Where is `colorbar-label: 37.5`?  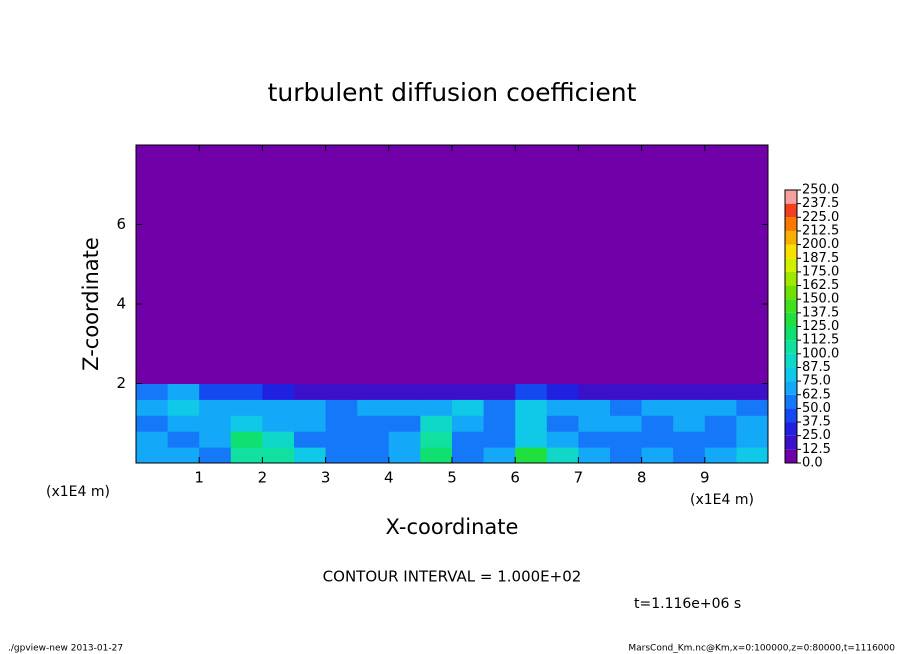 colorbar-label: 37.5 is located at coordinates (816, 422).